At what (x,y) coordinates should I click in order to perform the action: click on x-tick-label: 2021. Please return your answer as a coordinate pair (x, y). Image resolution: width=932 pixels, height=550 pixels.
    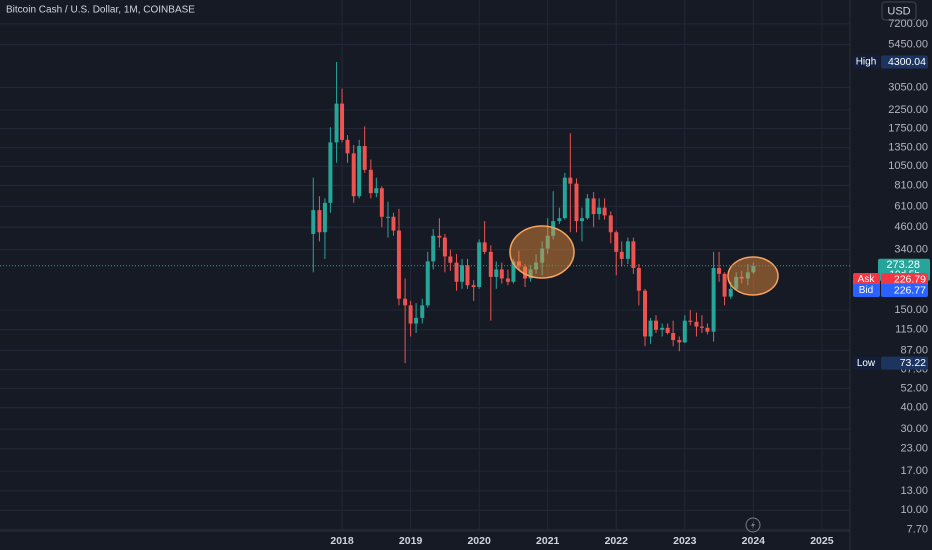
    Looking at the image, I should click on (548, 541).